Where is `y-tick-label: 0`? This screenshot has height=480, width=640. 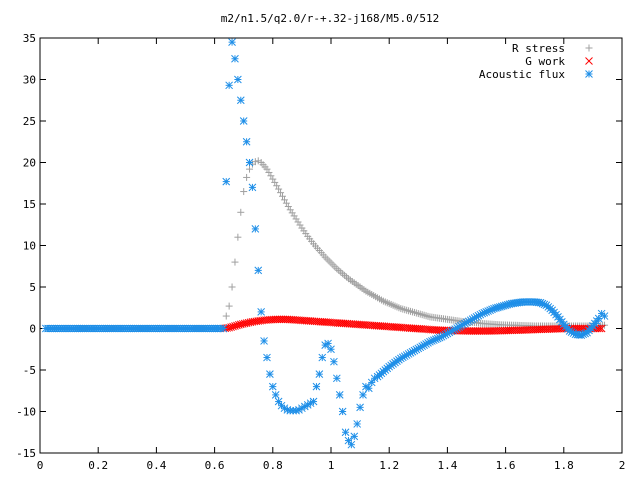 y-tick-label: 0 is located at coordinates (32, 329).